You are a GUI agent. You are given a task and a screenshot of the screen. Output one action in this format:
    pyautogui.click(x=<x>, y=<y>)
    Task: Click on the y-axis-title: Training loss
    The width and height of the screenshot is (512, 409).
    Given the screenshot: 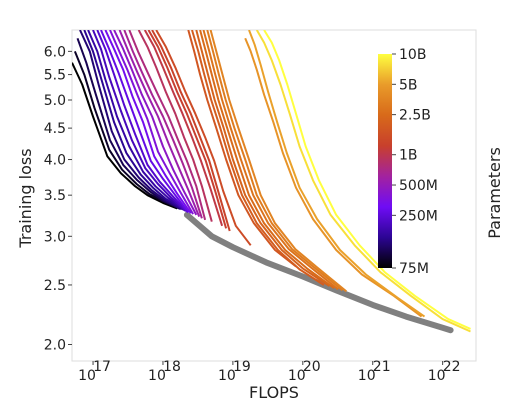 What is the action you would take?
    pyautogui.click(x=25, y=198)
    